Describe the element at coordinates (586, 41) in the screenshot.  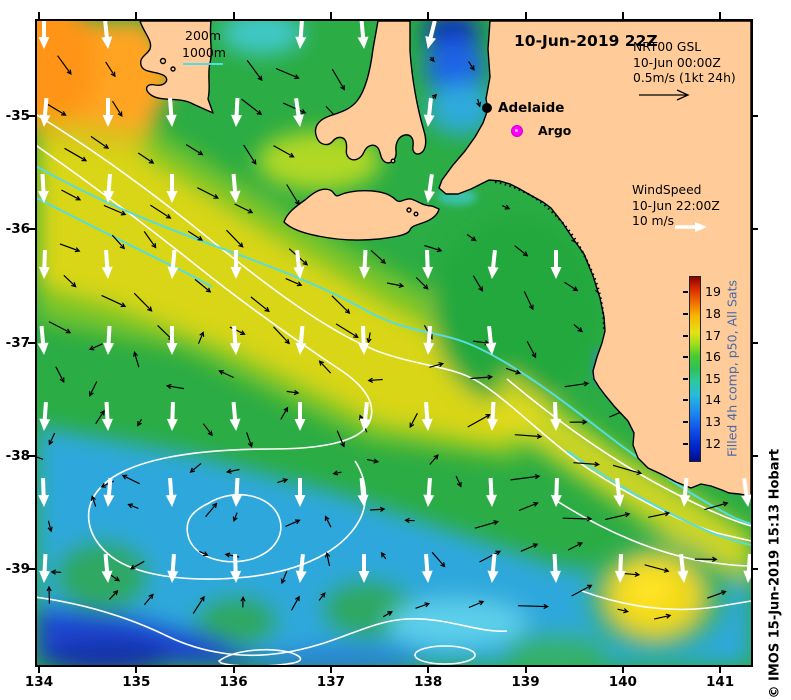
I see `map-title: 10-Jun-2019 22Z` at that location.